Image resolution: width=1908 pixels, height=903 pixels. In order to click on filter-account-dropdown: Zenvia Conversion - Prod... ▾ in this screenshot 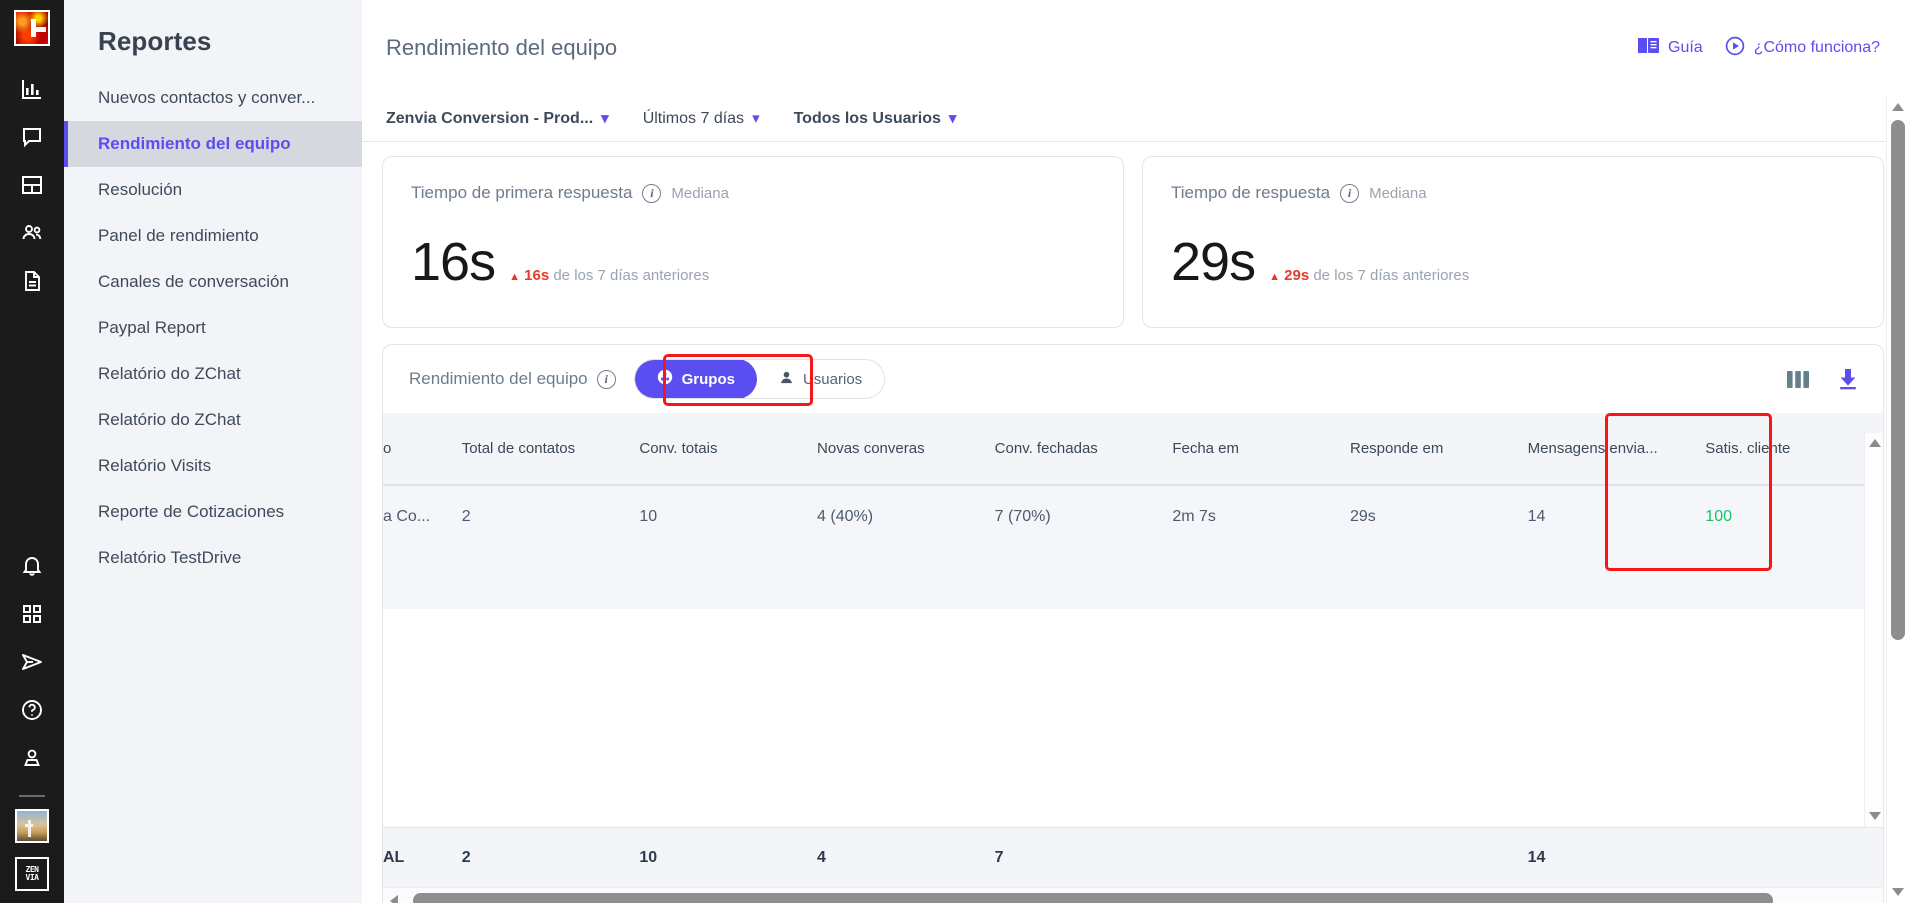, I will do `click(497, 119)`.